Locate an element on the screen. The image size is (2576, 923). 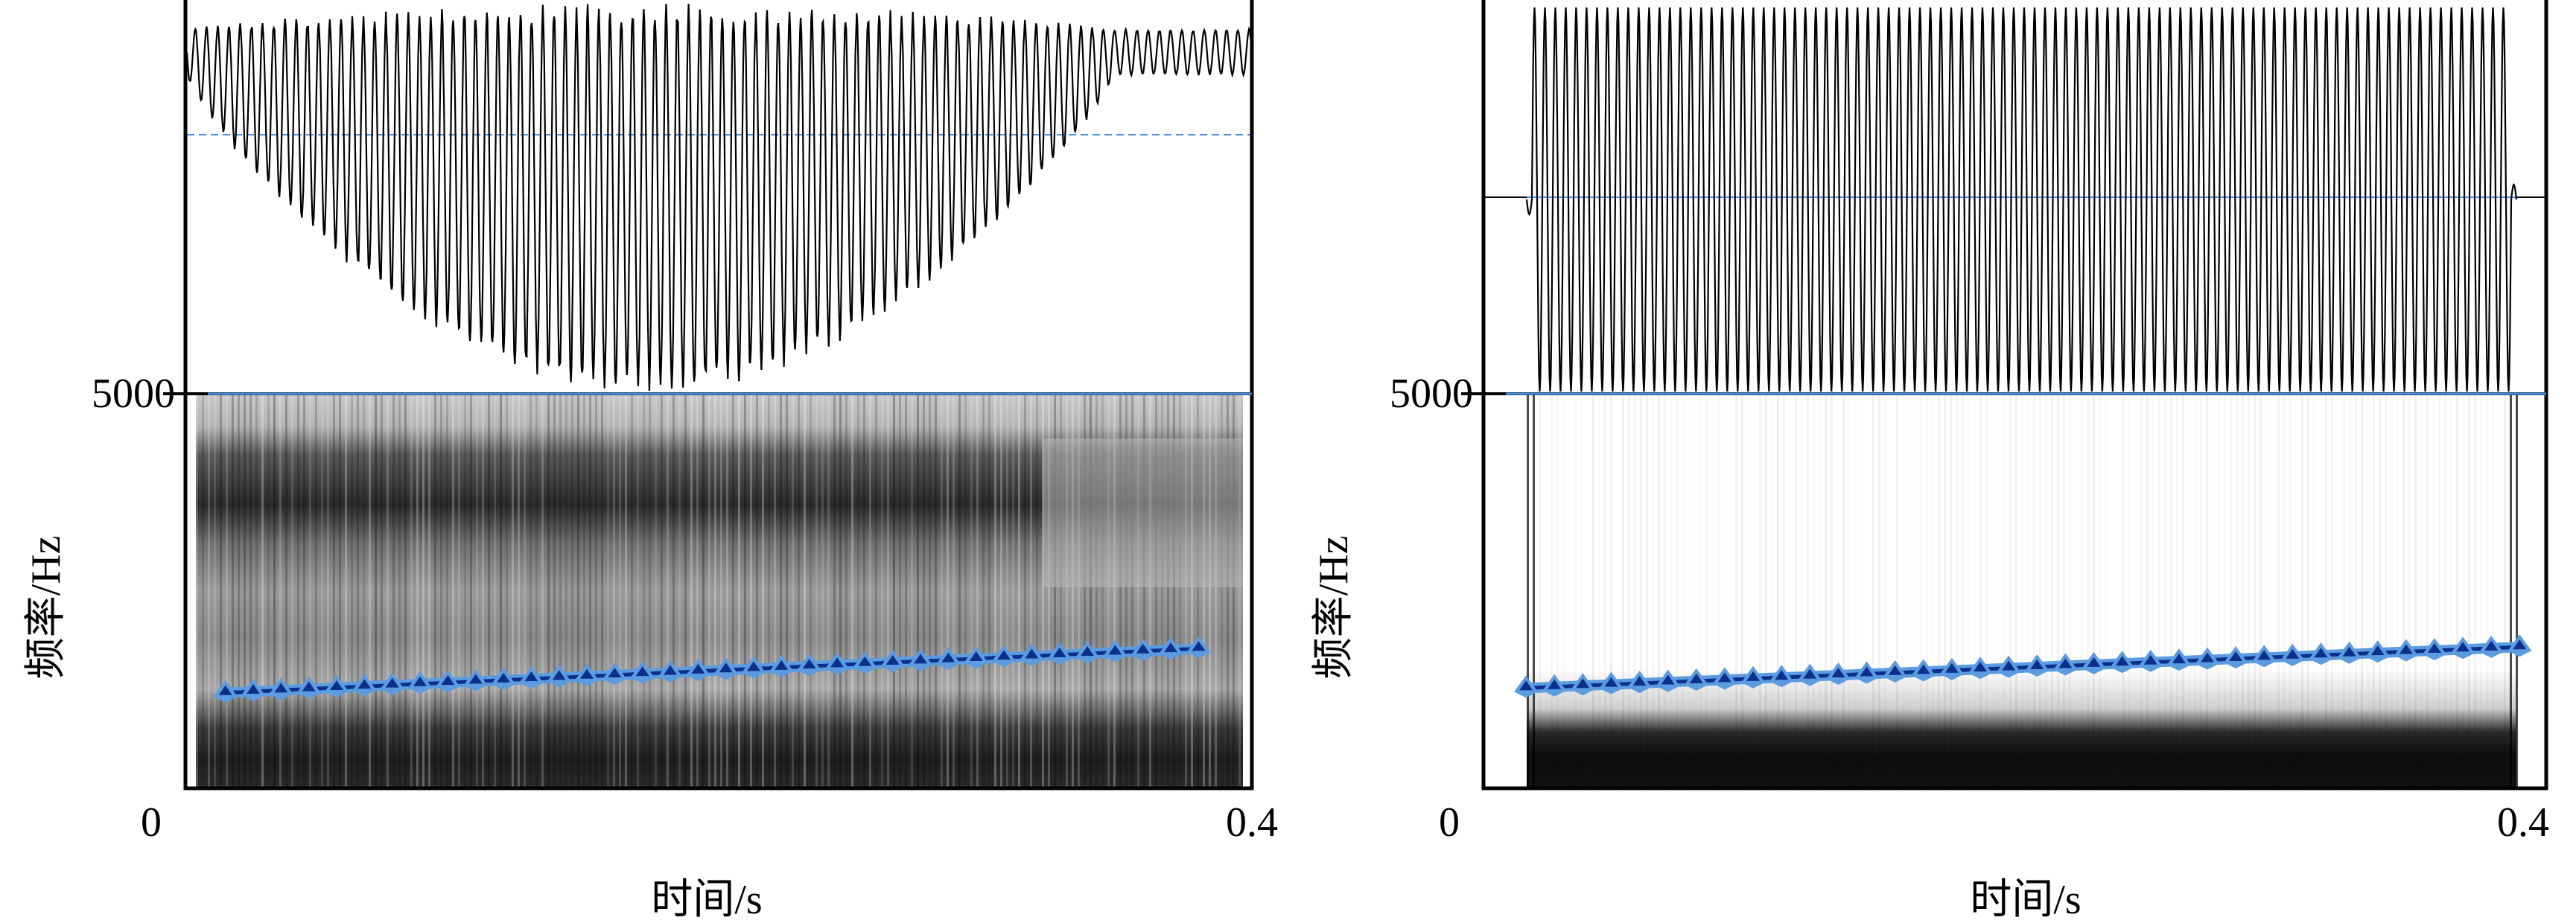
y-tick-label-left-5000: 5000 is located at coordinates (133, 394).